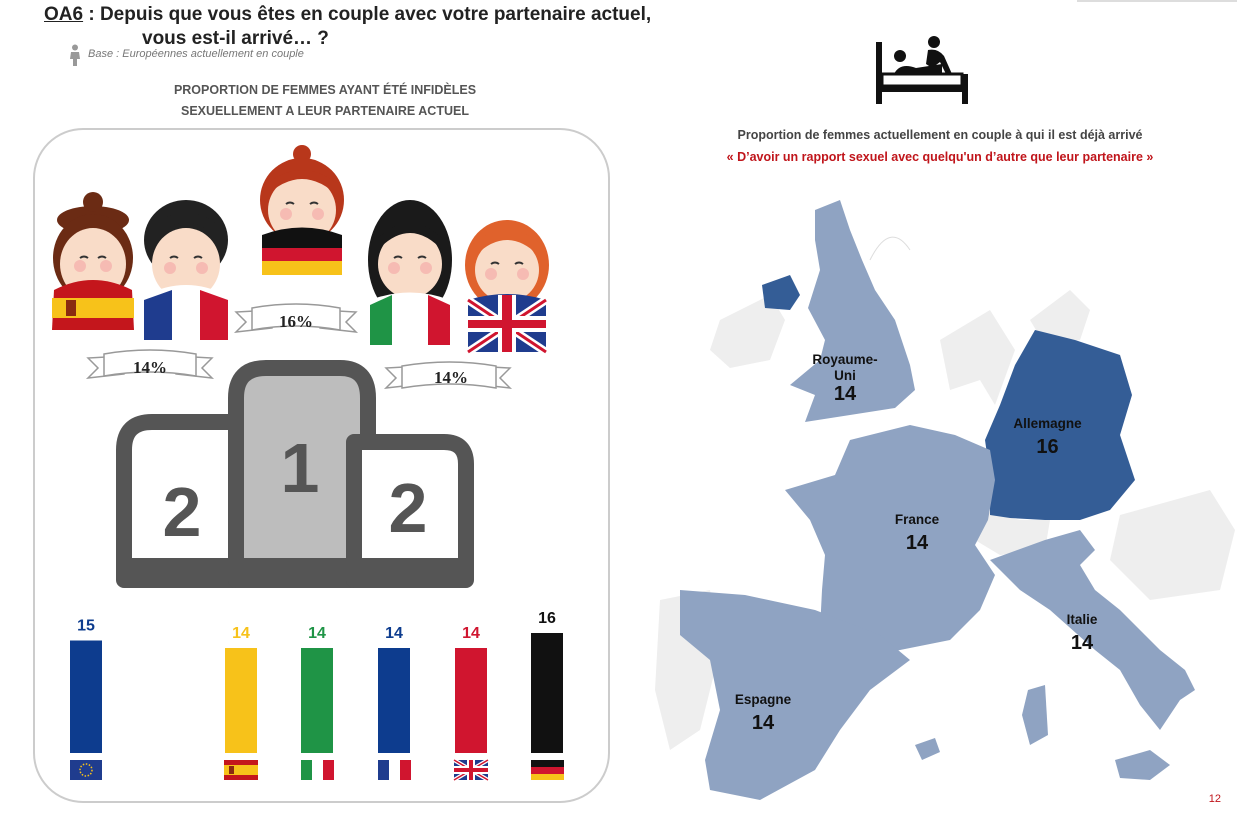 The width and height of the screenshot is (1245, 817). What do you see at coordinates (845, 359) in the screenshot?
I see `uk-name-line1: Royaume-` at bounding box center [845, 359].